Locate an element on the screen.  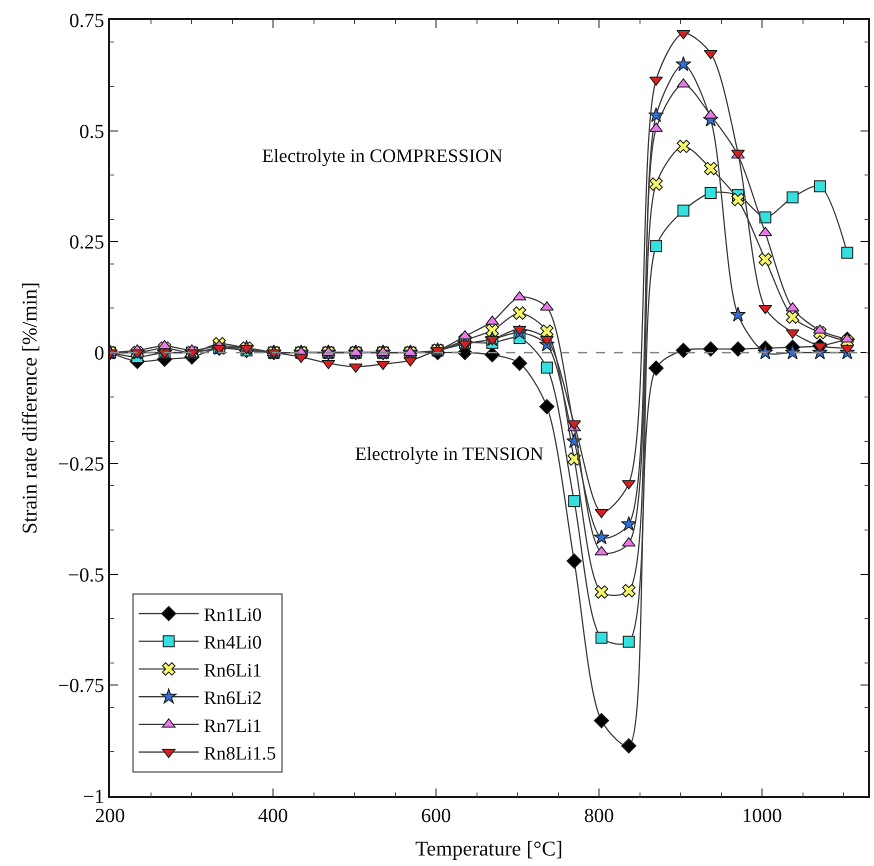
annotation: Electrolyte in COMPRESSION is located at coordinates (382, 156).